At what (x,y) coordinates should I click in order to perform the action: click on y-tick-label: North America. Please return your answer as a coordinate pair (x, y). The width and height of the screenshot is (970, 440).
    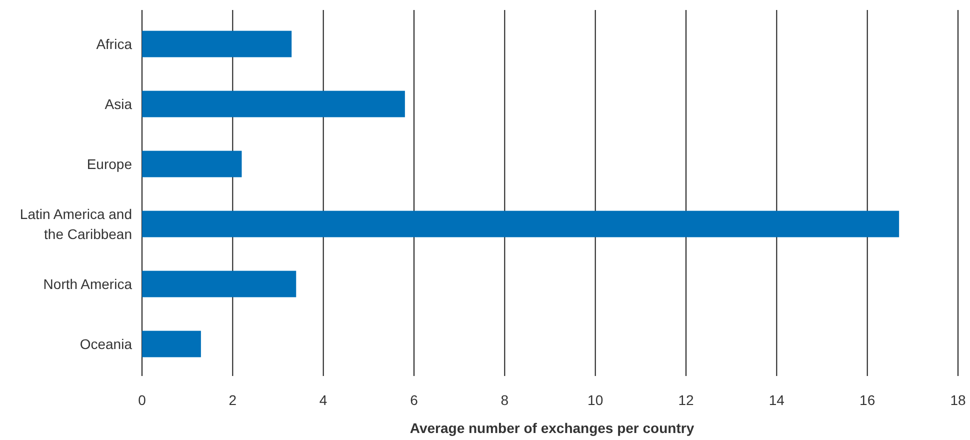
    Looking at the image, I should click on (87, 284).